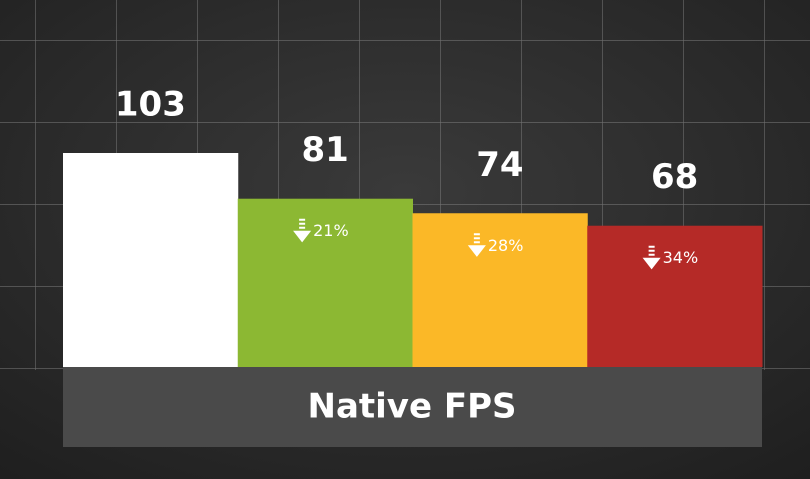 The height and width of the screenshot is (479, 810). Describe the element at coordinates (499, 165) in the screenshot. I see `value-label: 74` at that location.